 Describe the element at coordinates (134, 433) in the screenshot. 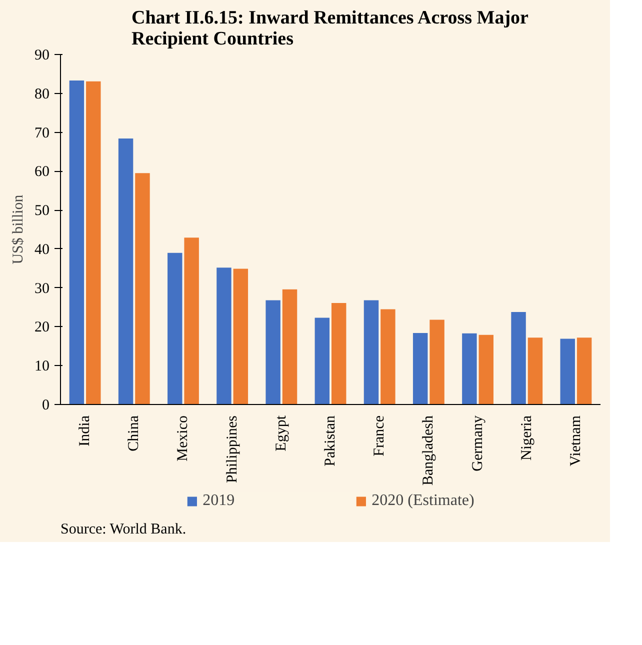

I see `x-tick-label: China` at that location.